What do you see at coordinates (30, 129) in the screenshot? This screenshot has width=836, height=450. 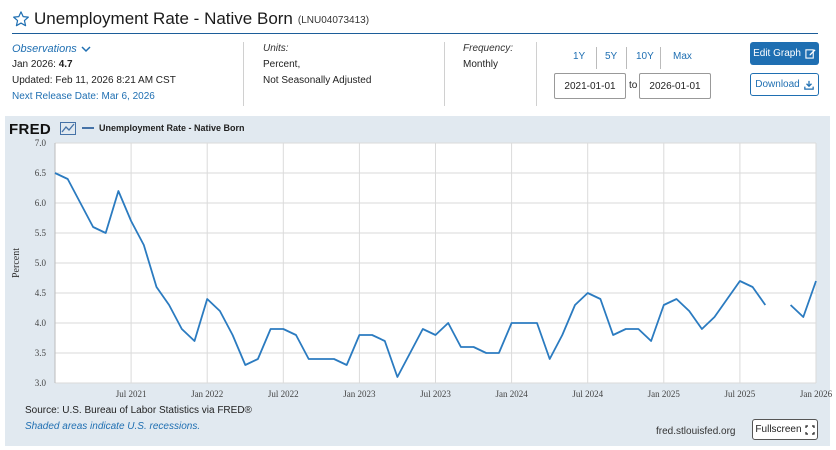 I see `fred-logo: FRED` at bounding box center [30, 129].